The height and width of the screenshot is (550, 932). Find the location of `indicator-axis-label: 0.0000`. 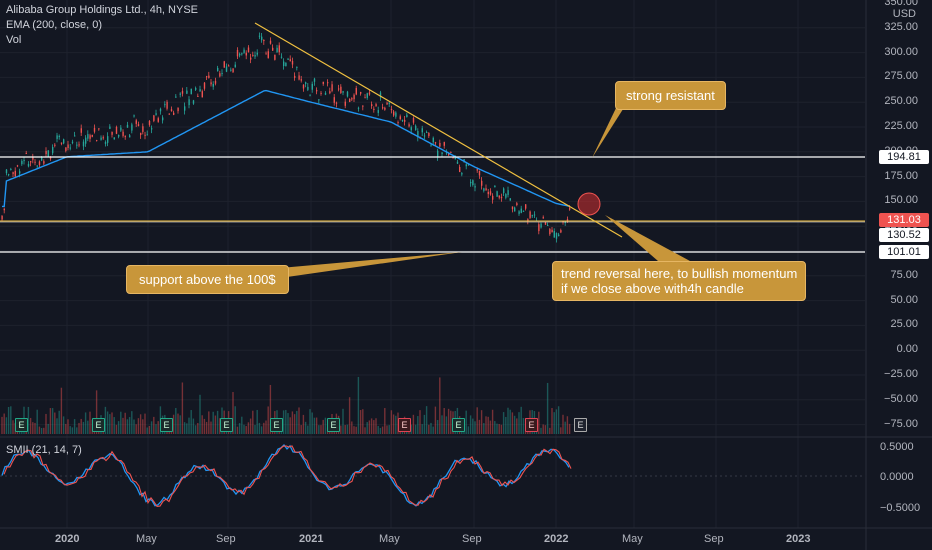

indicator-axis-label: 0.0000 is located at coordinates (897, 477).